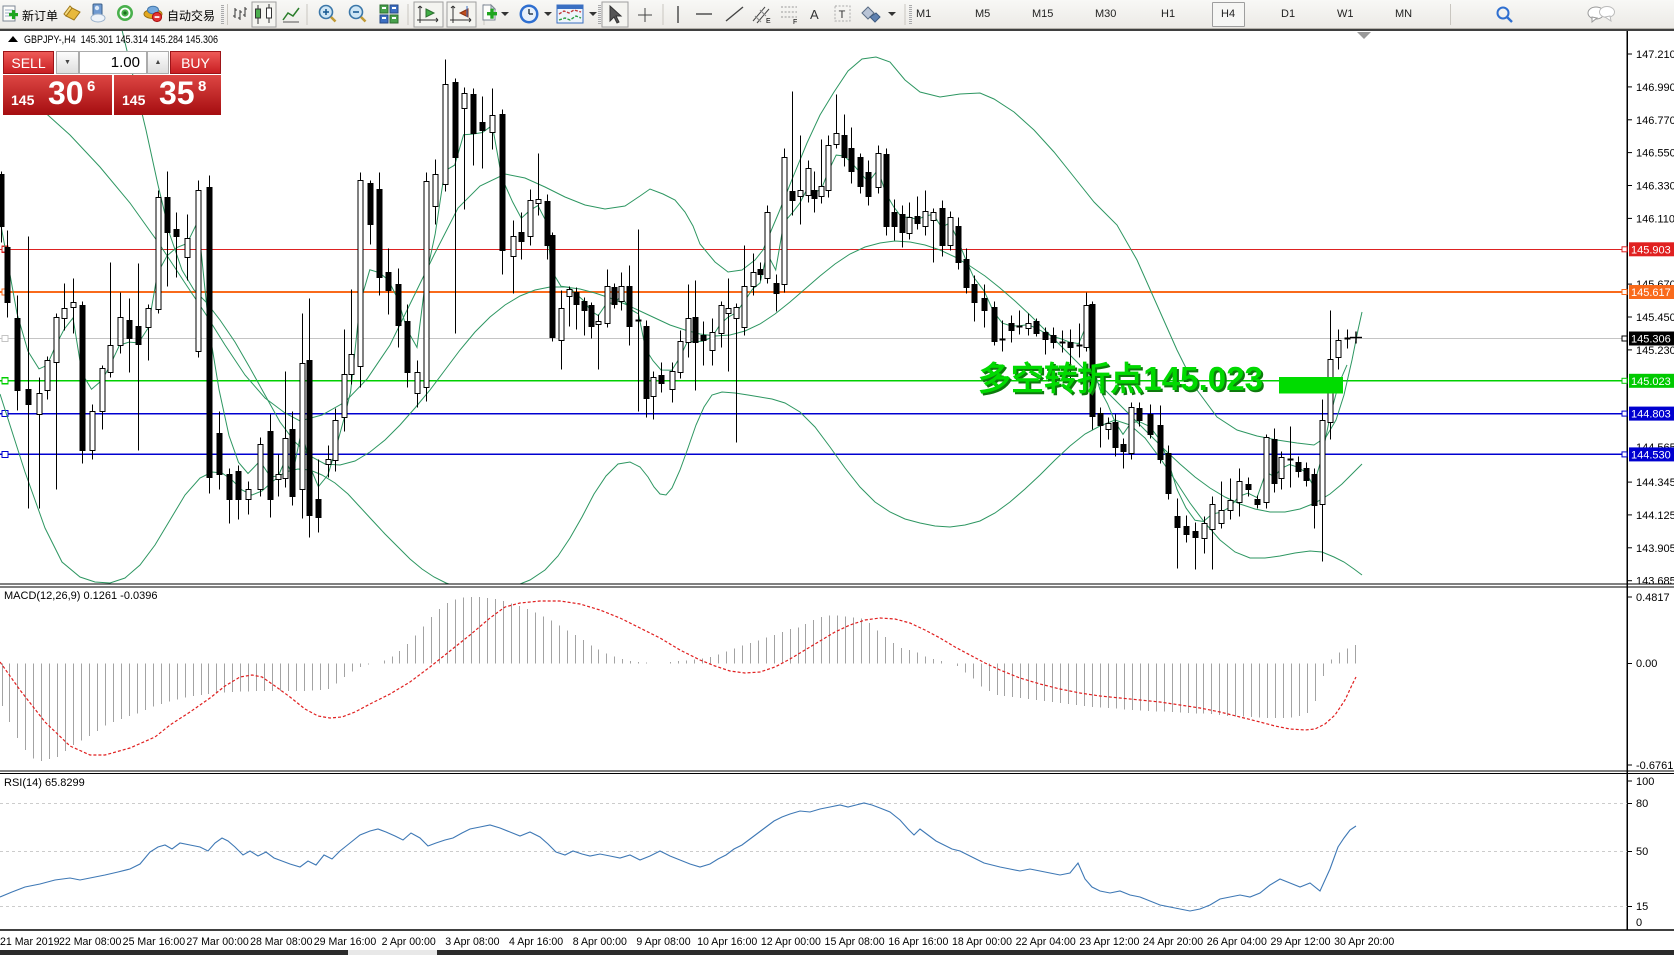  Describe the element at coordinates (1120, 378) in the screenshot. I see `svg-text: 多空转折点145.023` at that location.